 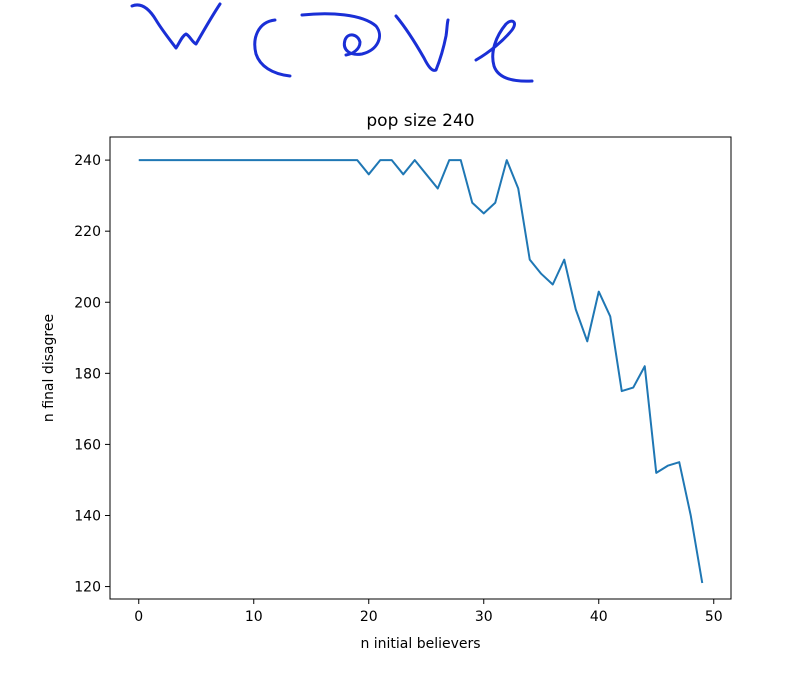 I want to click on y-tick-label: 220, so click(x=87, y=232).